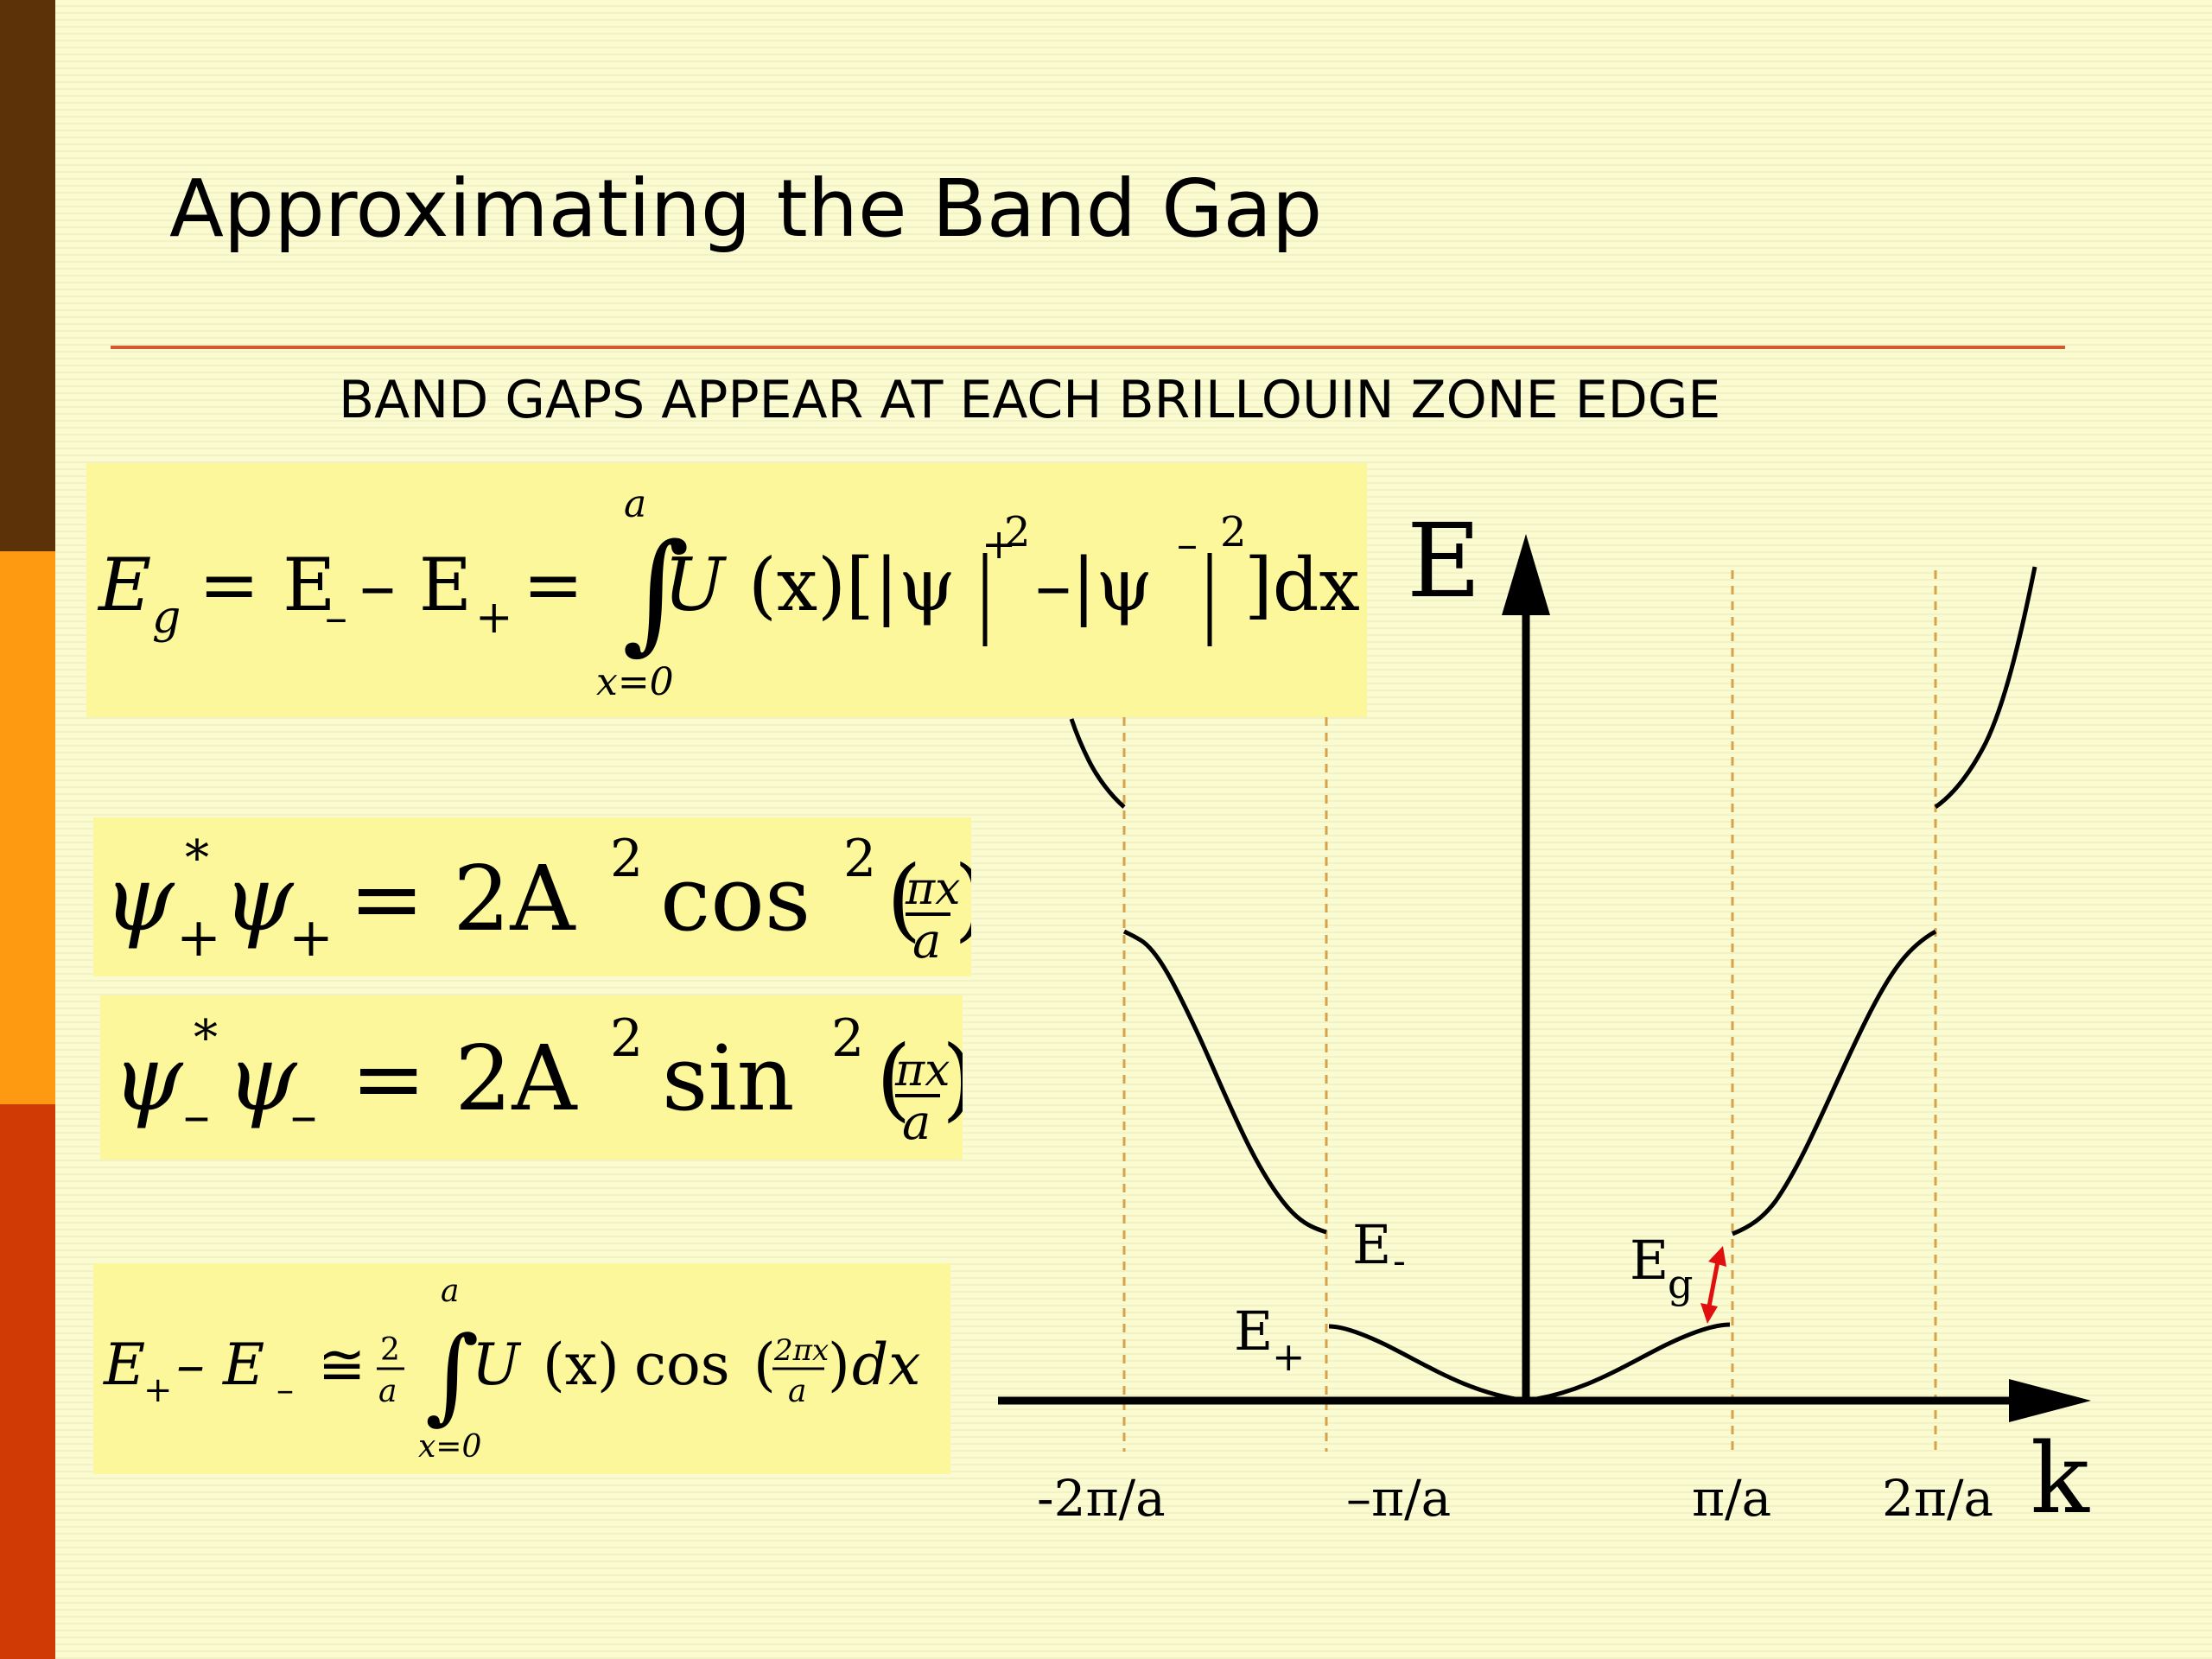  What do you see at coordinates (1224, 1082) in the screenshot?
I see `middle-band-left` at bounding box center [1224, 1082].